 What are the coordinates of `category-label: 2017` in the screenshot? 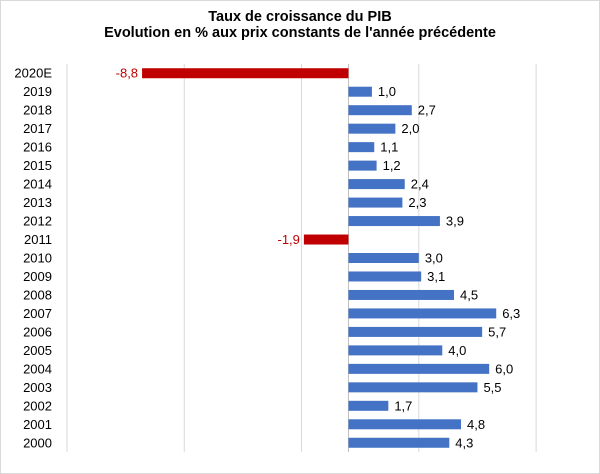 It's located at (37, 128).